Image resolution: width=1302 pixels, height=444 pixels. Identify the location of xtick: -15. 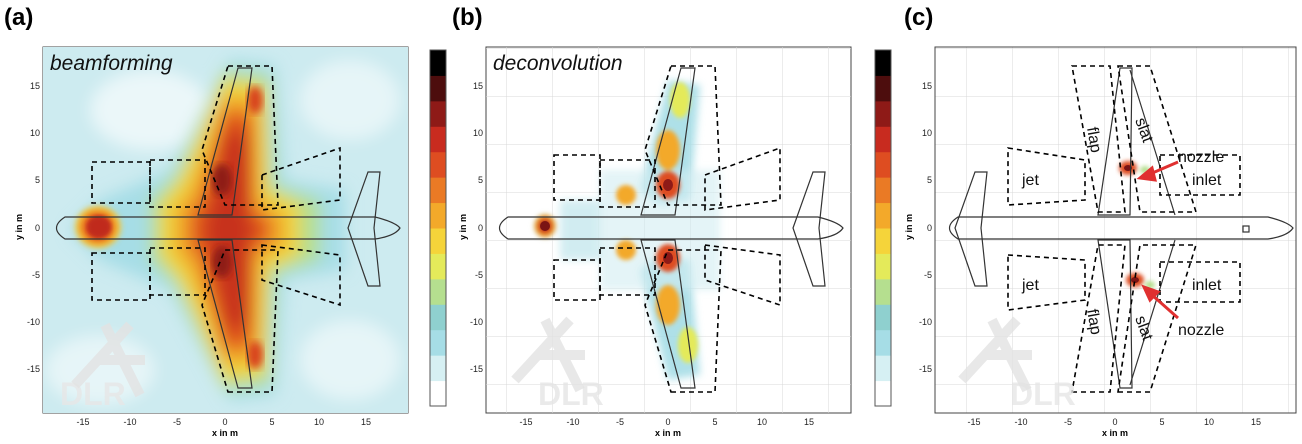
(525, 422).